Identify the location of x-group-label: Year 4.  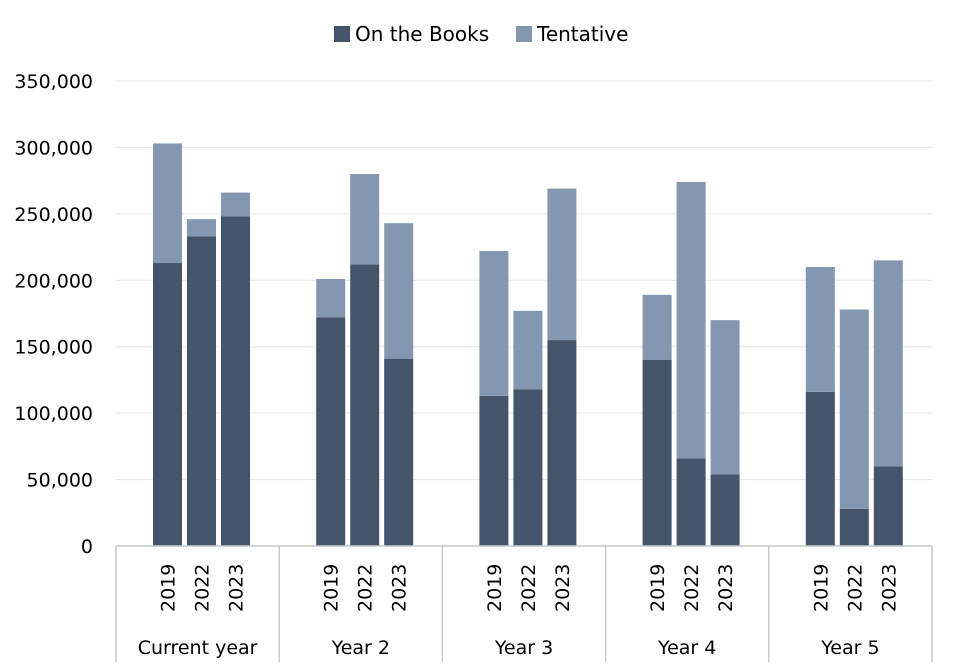
(686, 648).